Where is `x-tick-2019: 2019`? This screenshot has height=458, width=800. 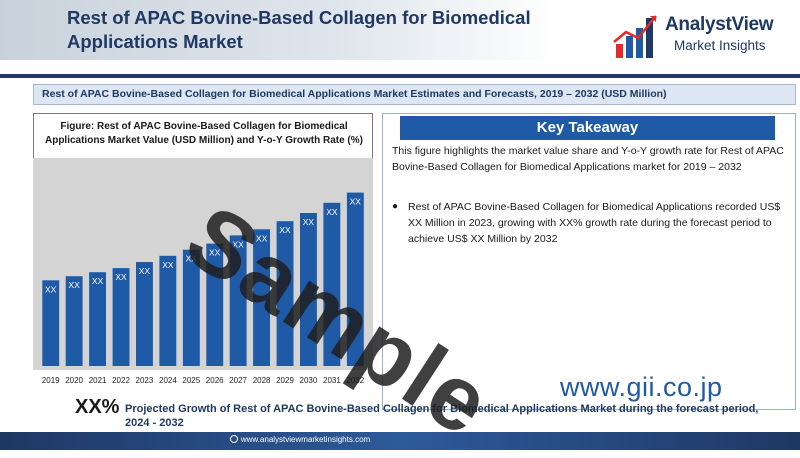 x-tick-2019: 2019 is located at coordinates (51, 380).